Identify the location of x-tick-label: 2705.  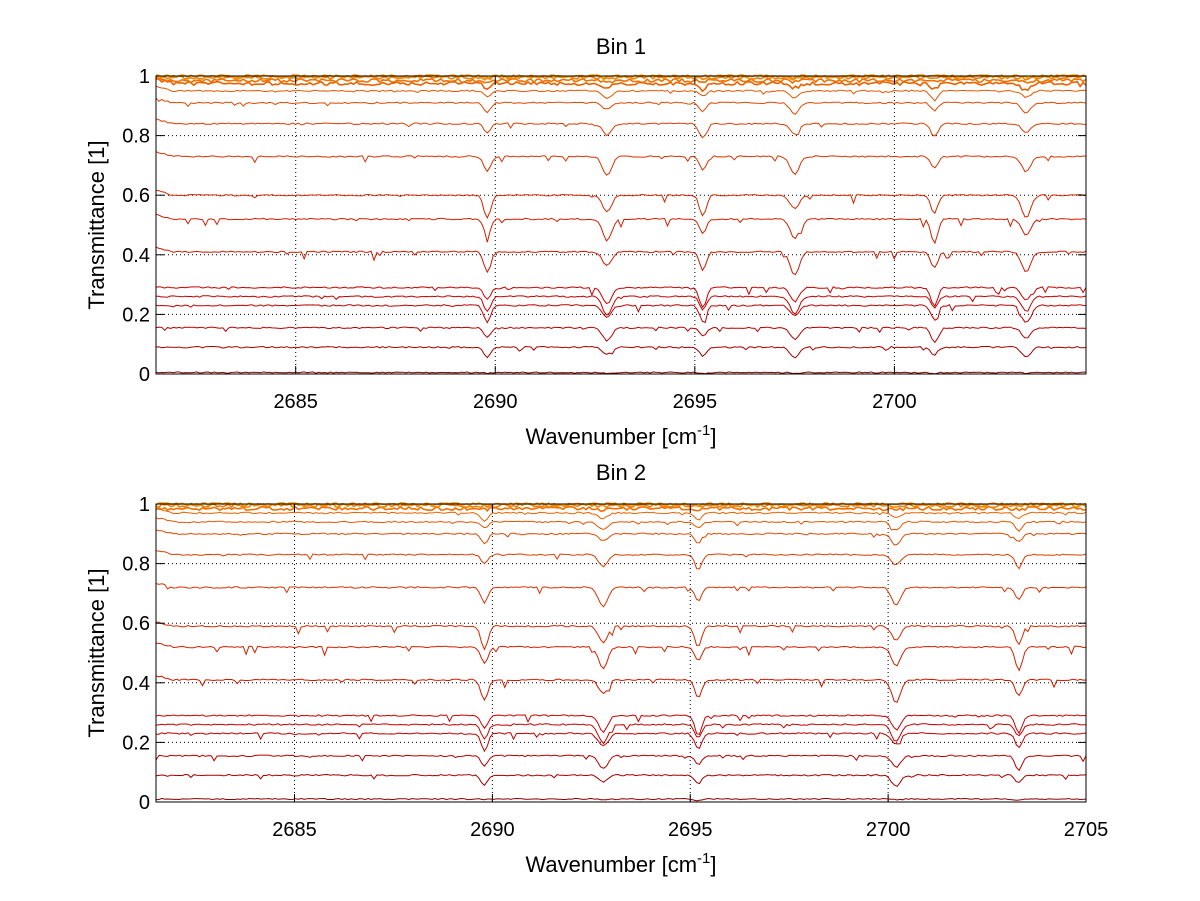
(1086, 830).